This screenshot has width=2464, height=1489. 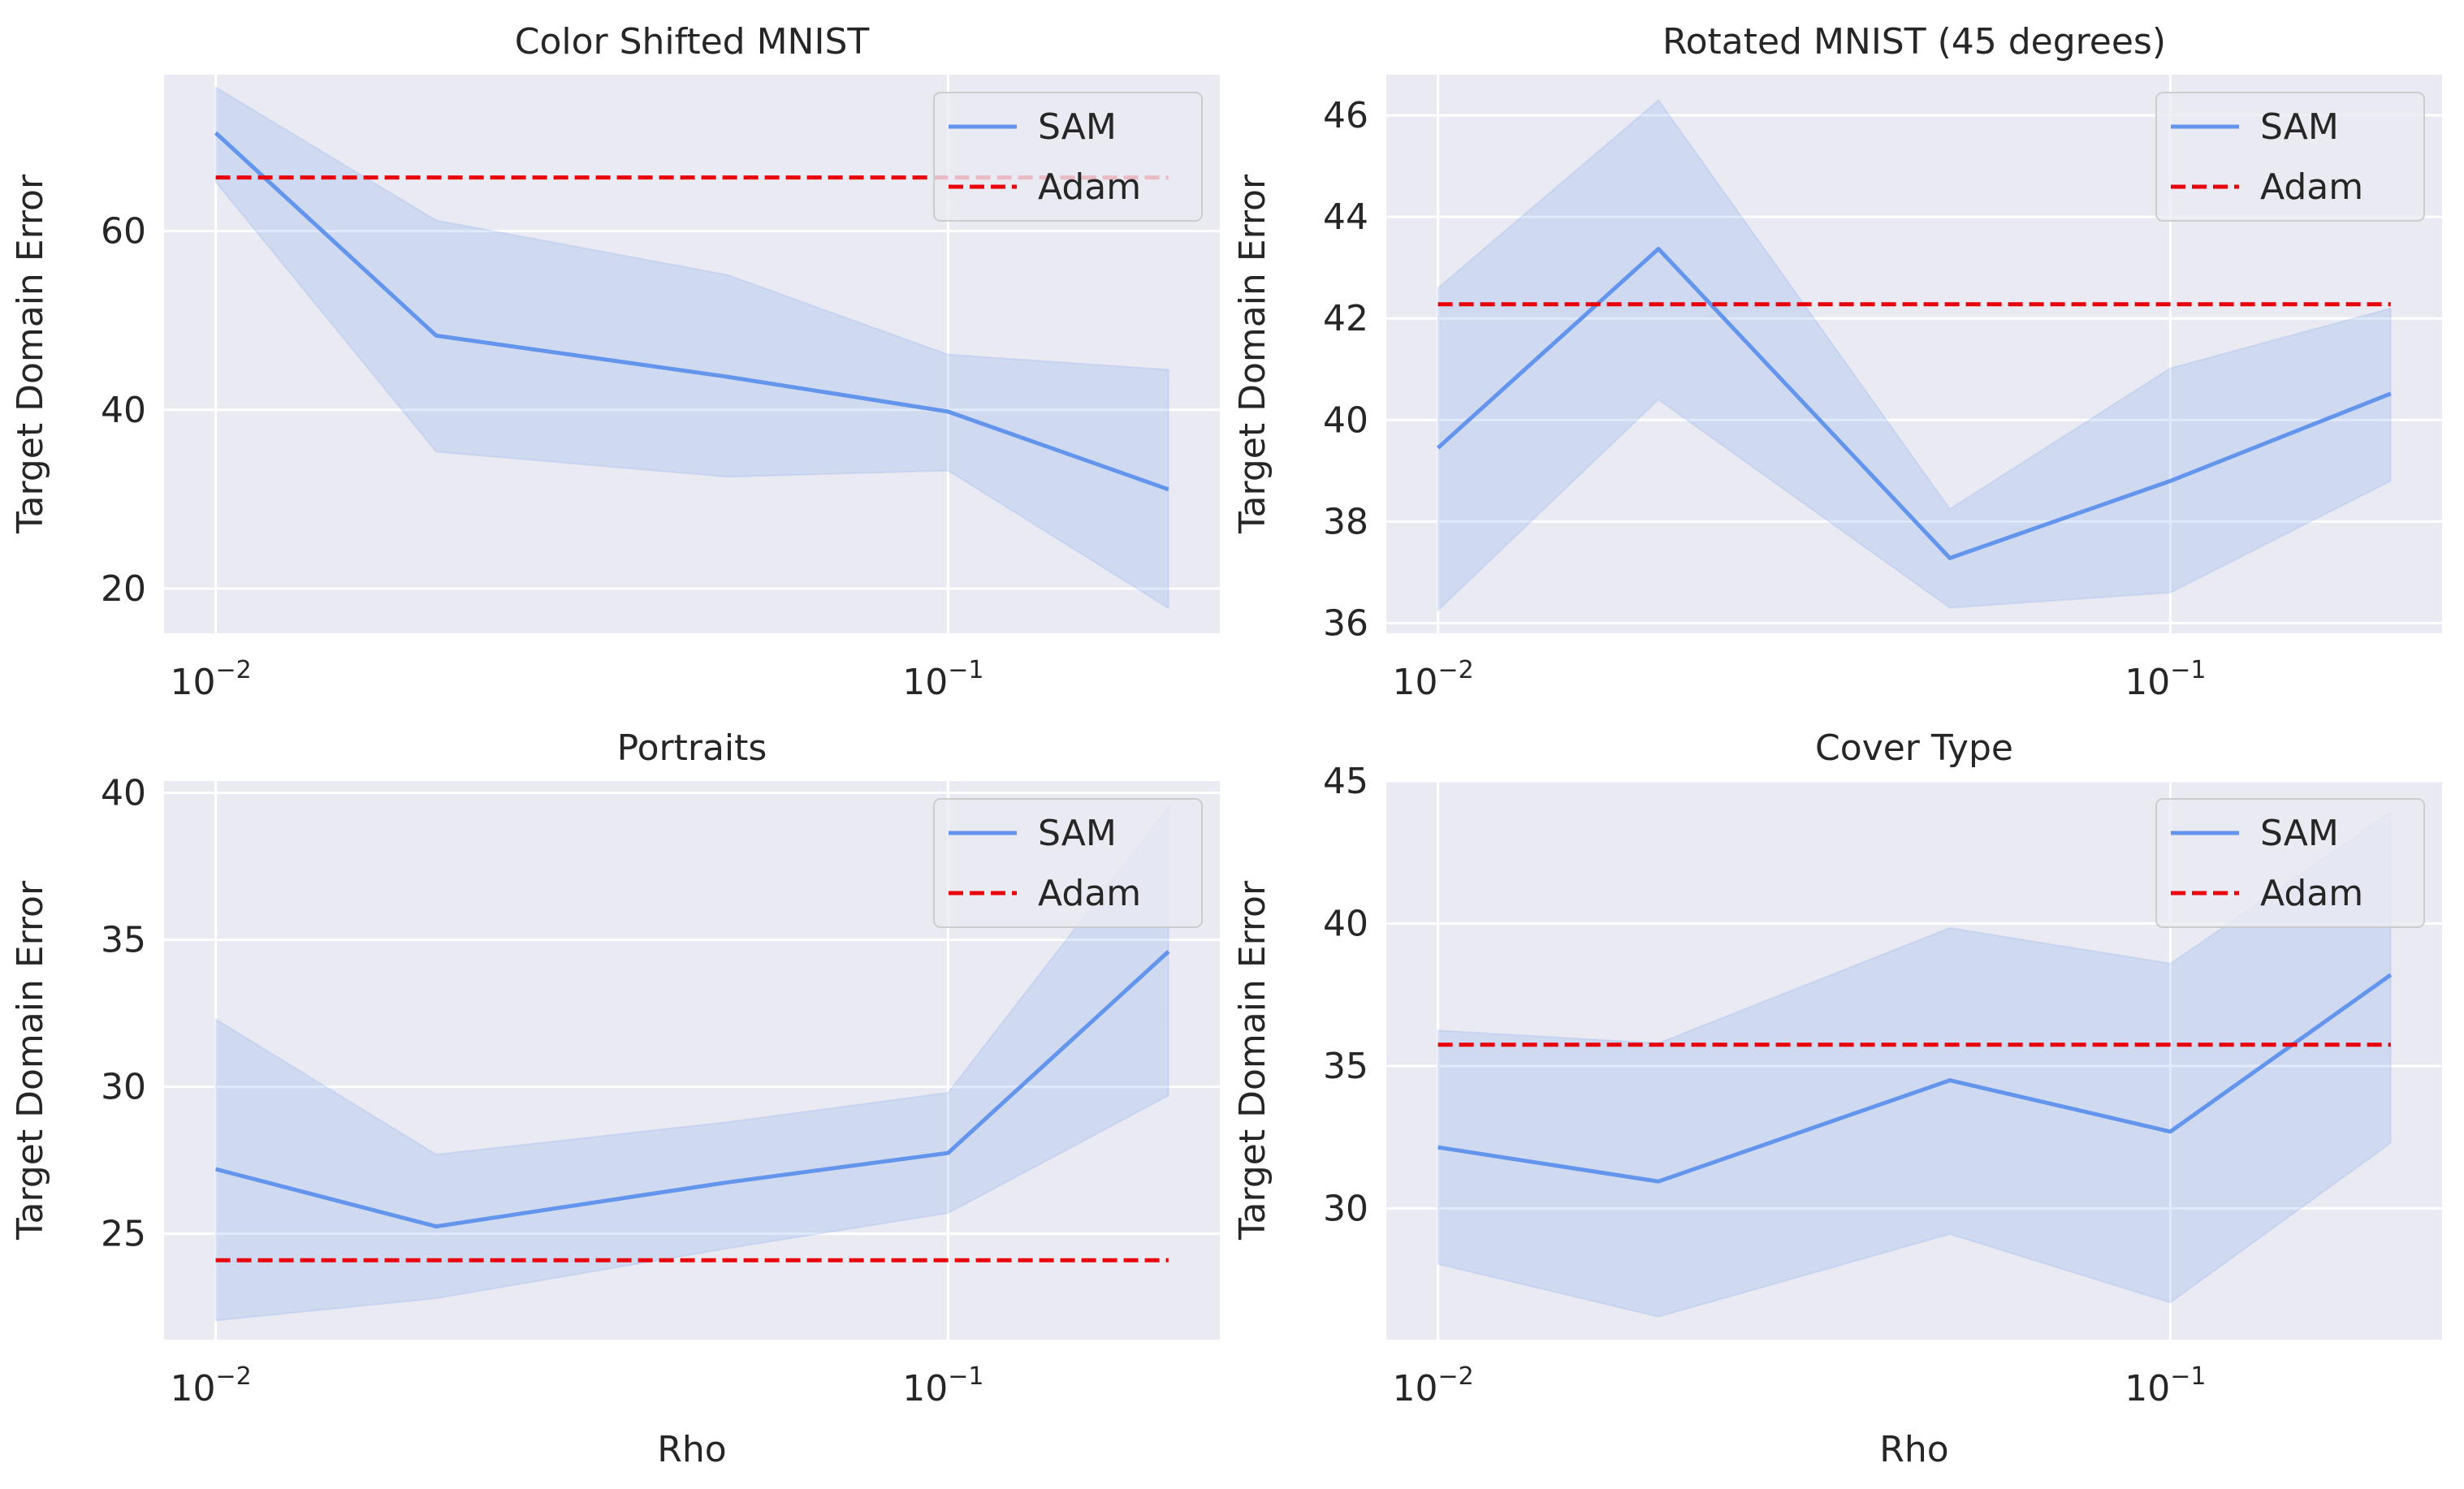 What do you see at coordinates (1345, 115) in the screenshot?
I see `y-tick-label: 46` at bounding box center [1345, 115].